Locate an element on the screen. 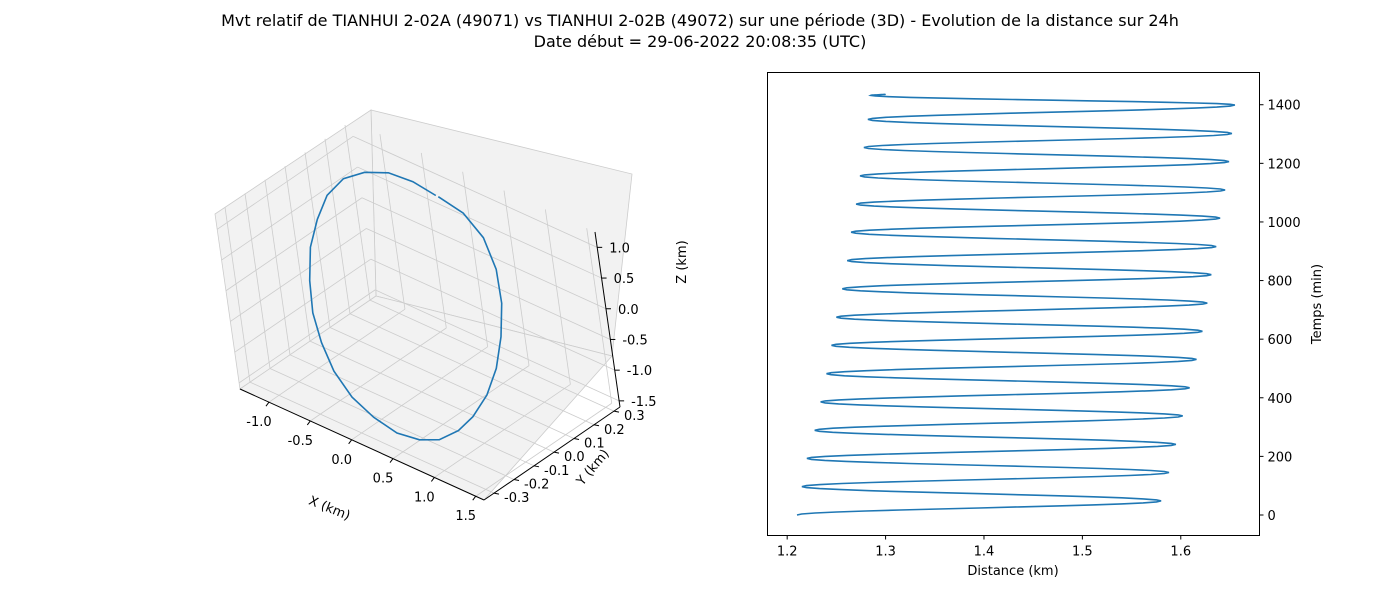 Image resolution: width=1400 pixels, height=600 pixels. x-tick-label-distance: 1.2 is located at coordinates (787, 552).